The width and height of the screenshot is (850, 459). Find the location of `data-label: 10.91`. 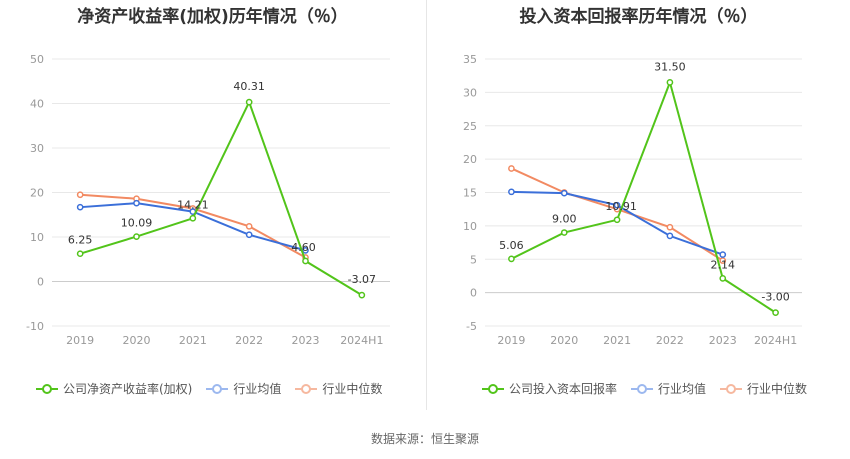

data-label: 10.91 is located at coordinates (621, 206).